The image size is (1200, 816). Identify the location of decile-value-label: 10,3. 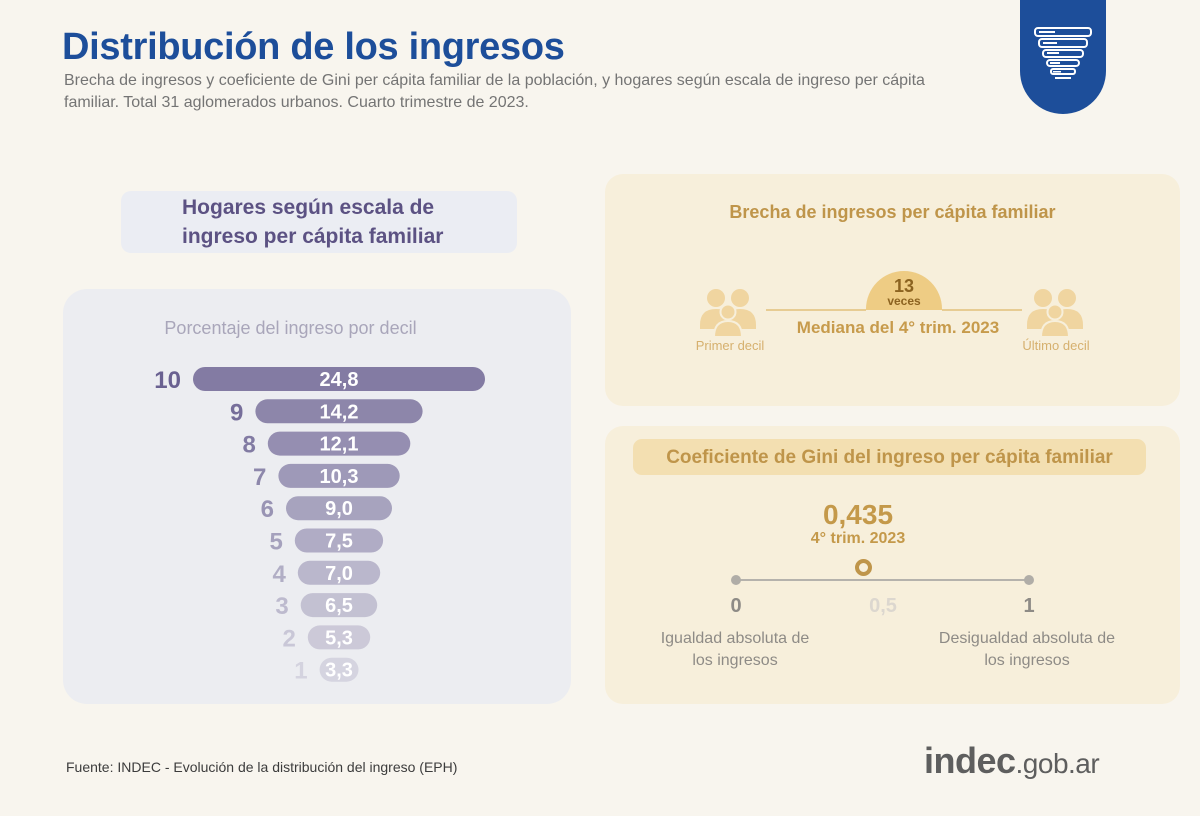
(339, 477).